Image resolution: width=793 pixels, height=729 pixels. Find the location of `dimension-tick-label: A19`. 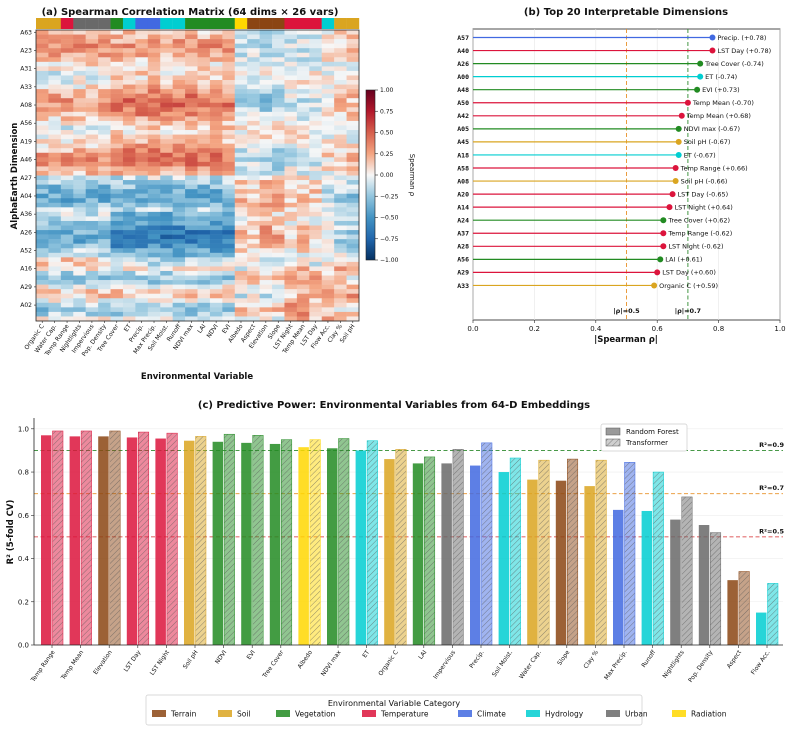

dimension-tick-label: A19 is located at coordinates (26, 141).